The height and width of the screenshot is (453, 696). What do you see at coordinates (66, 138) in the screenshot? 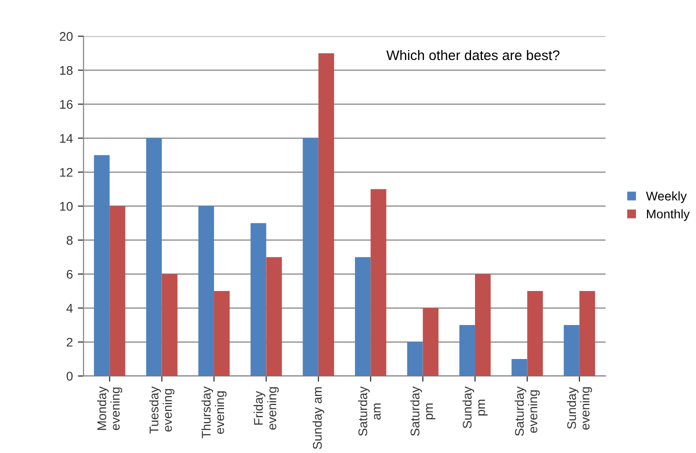
I see `y-tick-label: 14` at bounding box center [66, 138].